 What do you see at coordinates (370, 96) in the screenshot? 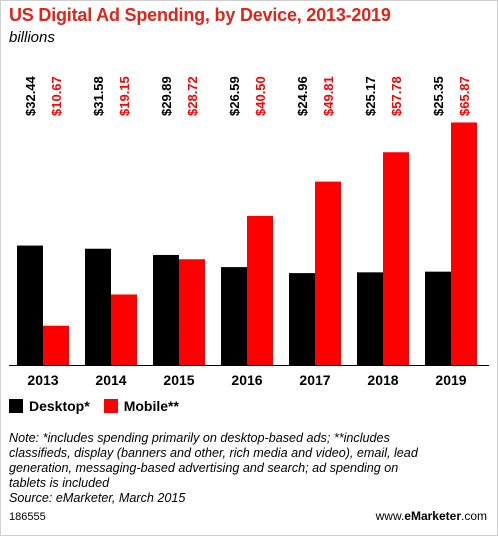
I see `data-label-desktop: $25.17` at bounding box center [370, 96].